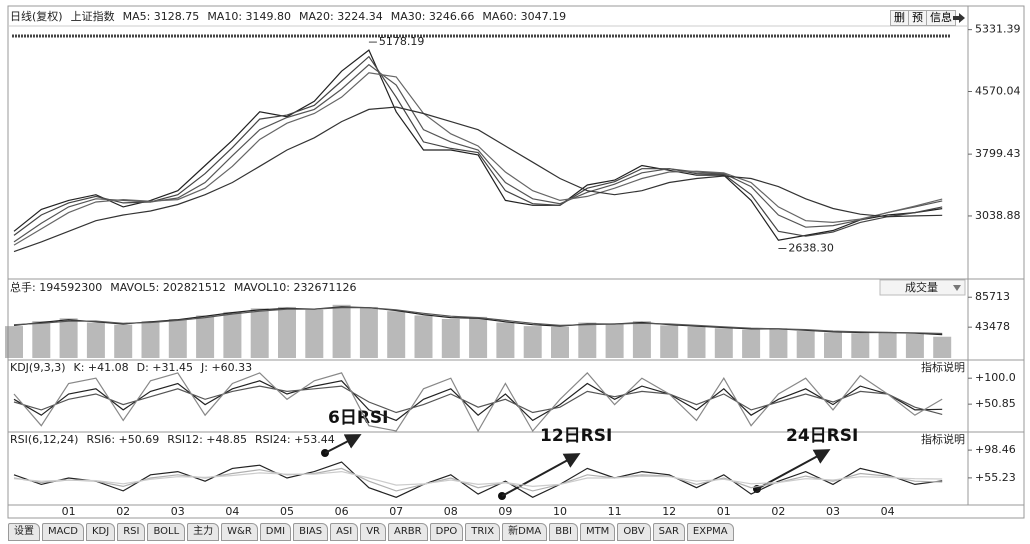 This screenshot has width=1030, height=544. What do you see at coordinates (446, 532) in the screenshot?
I see `tab: DPO` at bounding box center [446, 532].